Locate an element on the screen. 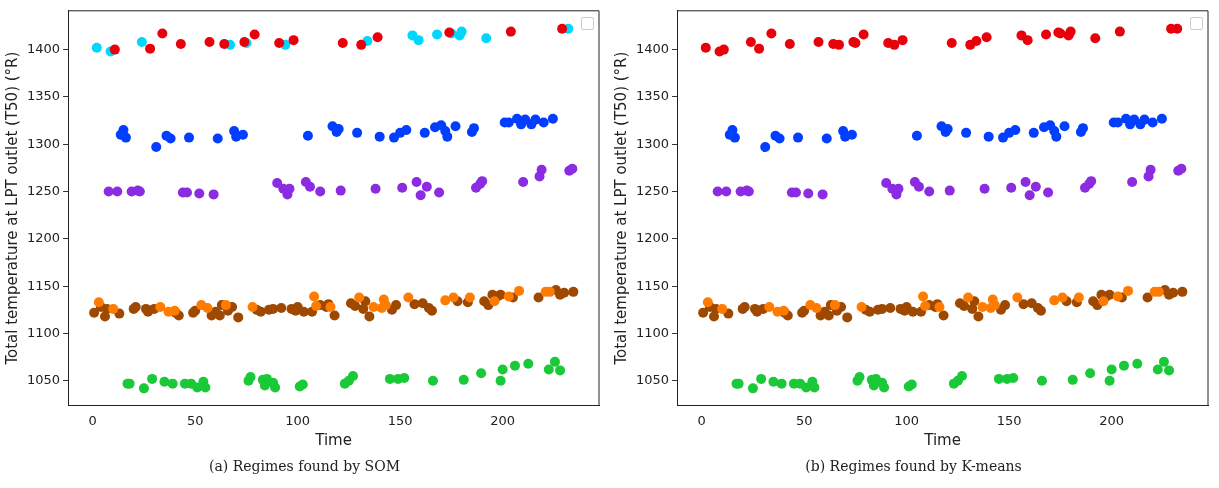 The height and width of the screenshot is (488, 1219). text: (a) Regimes found by SOM is located at coordinates (304, 466).